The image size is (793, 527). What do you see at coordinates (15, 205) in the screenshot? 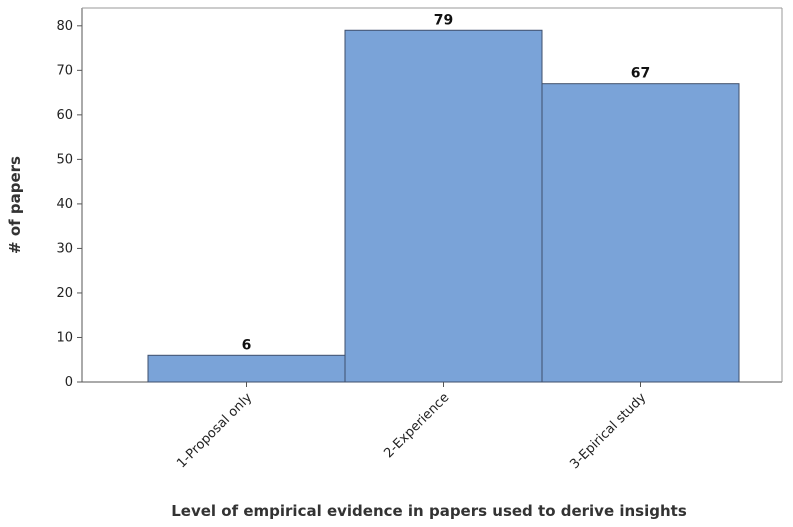
I see `y-axis-title: # of papers` at bounding box center [15, 205].